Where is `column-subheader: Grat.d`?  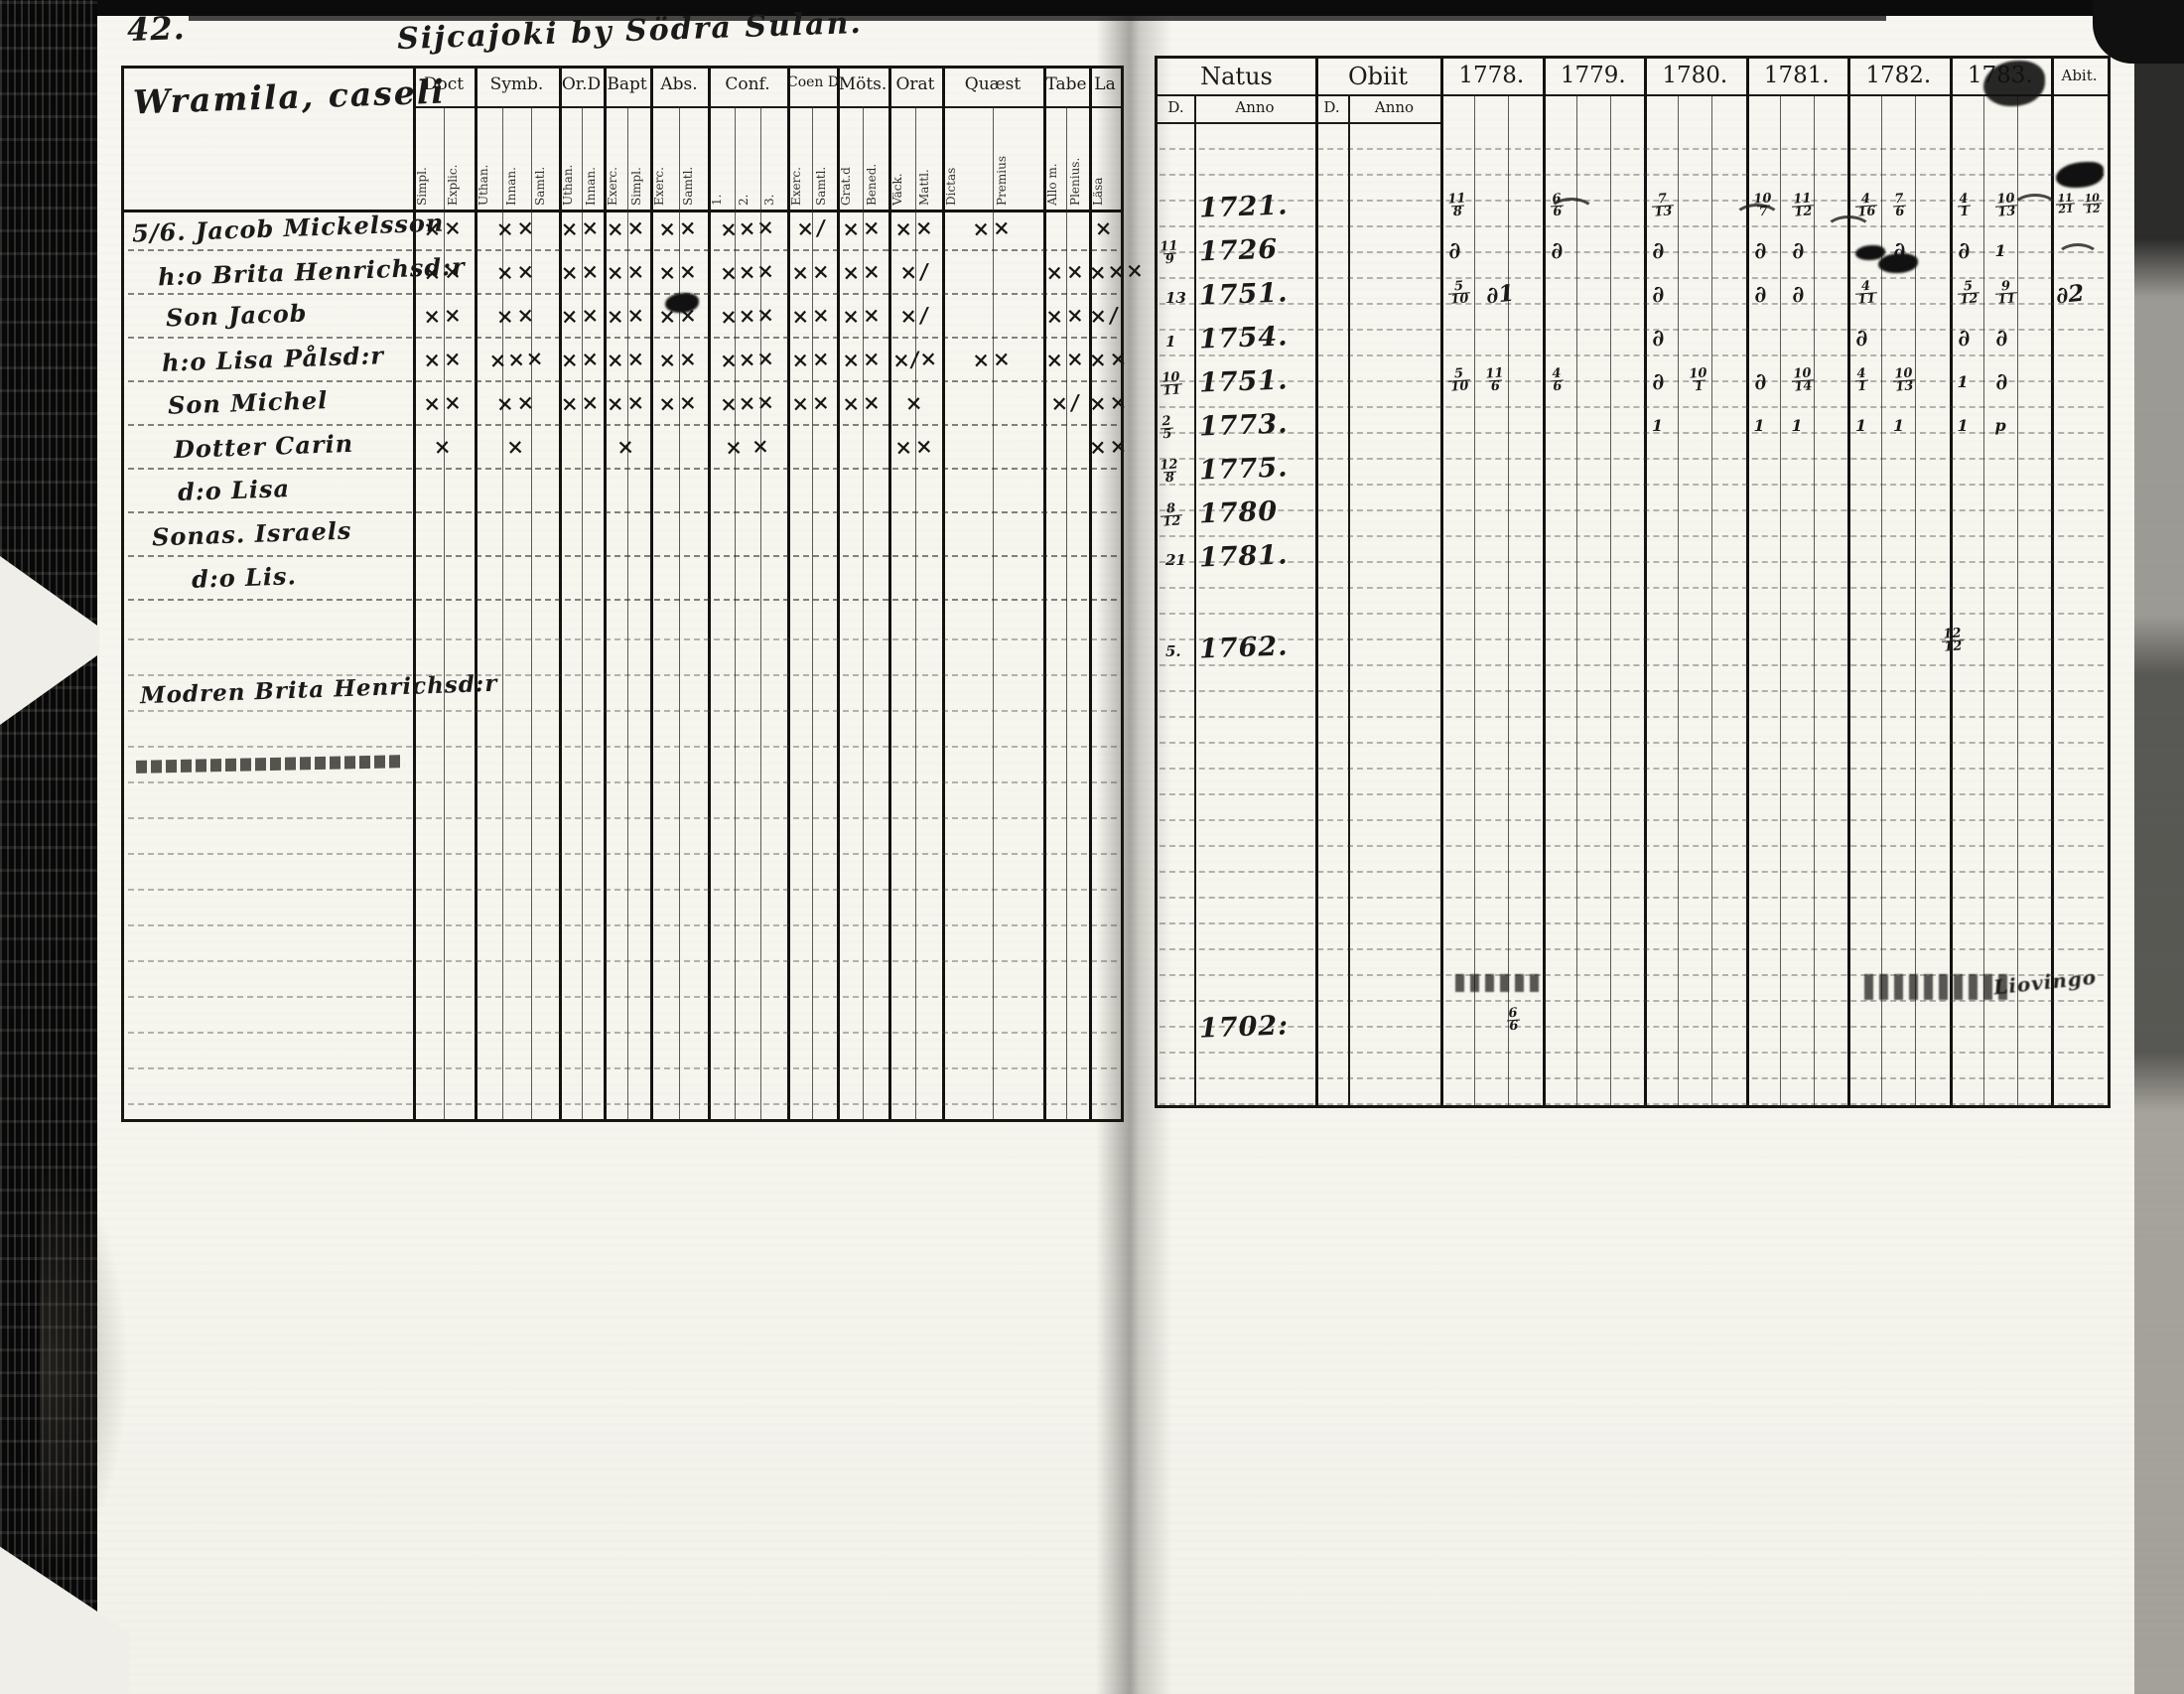
column-subheader: Grat.d is located at coordinates (846, 187).